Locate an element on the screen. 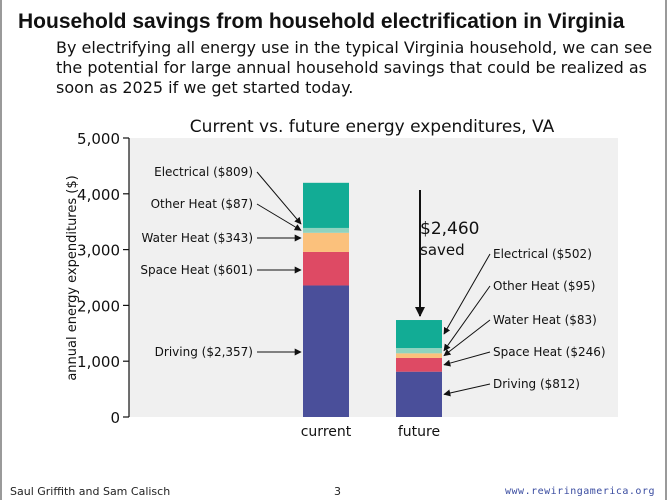 This screenshot has width=667, height=504. arrow-current-electrical is located at coordinates (279, 198).